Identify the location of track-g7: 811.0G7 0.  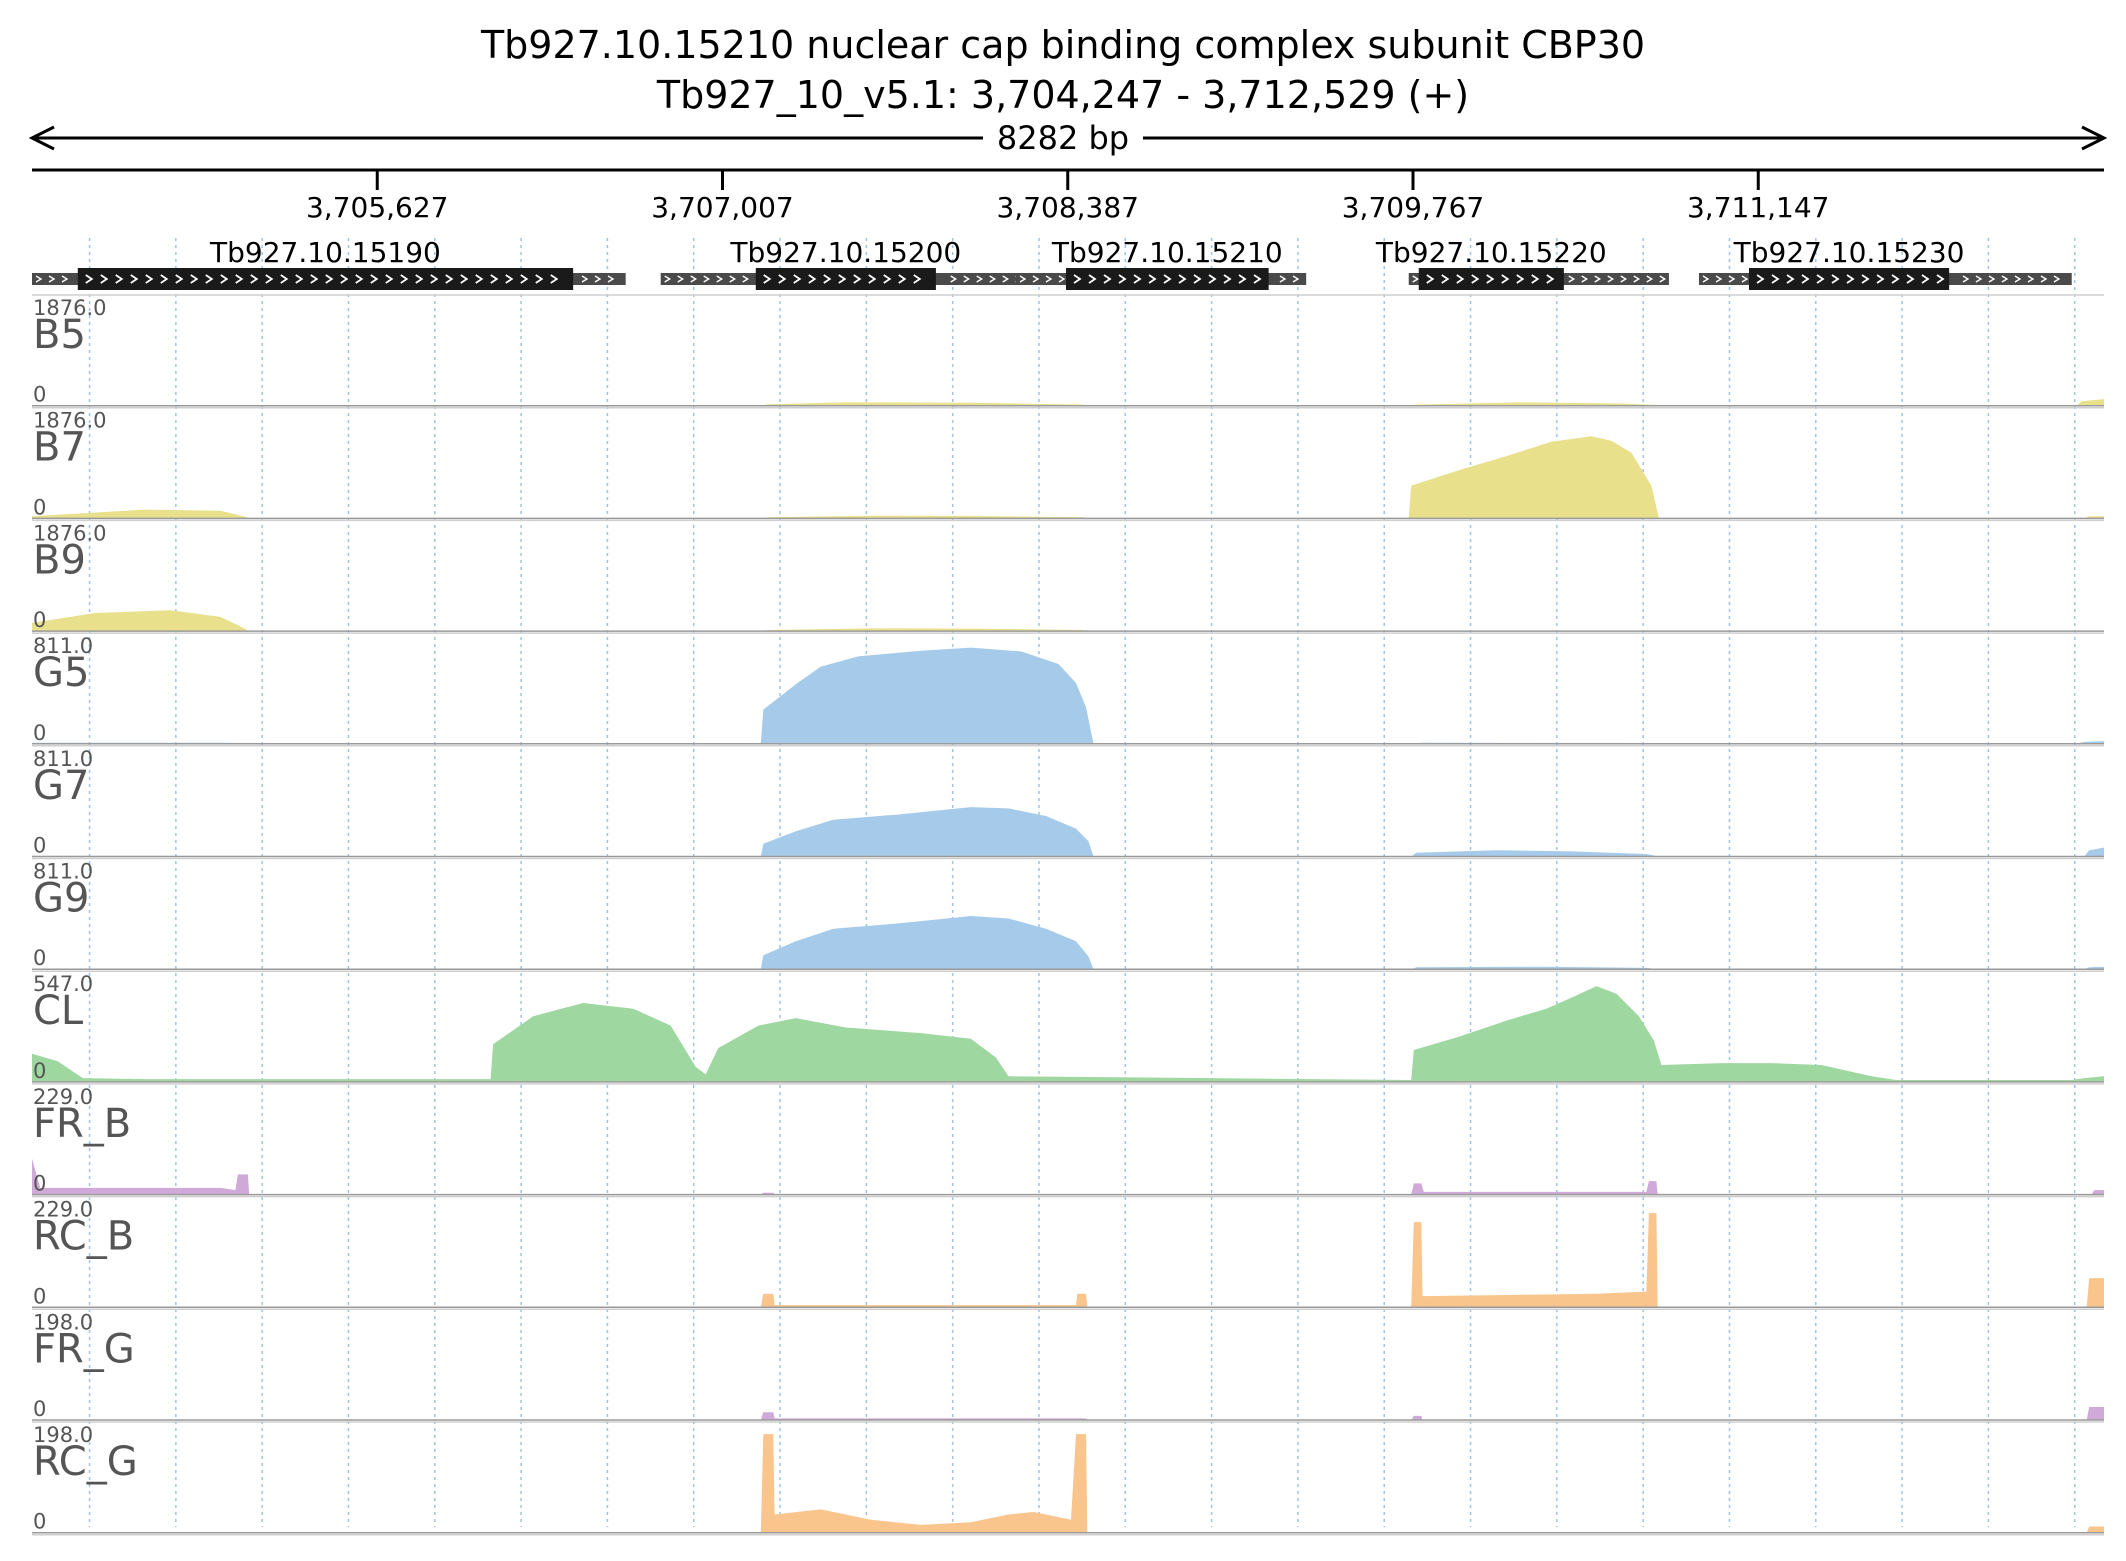
(1068, 801).